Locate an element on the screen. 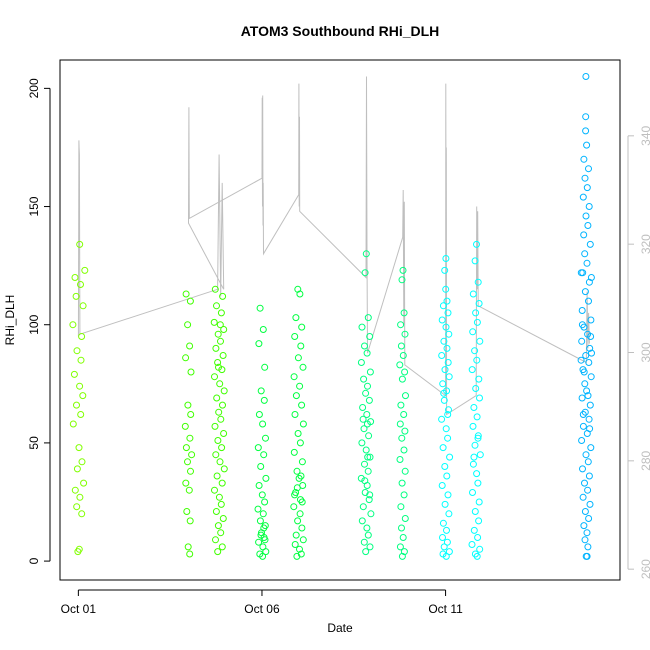 The width and height of the screenshot is (650, 650). x-axis: Oct 01 Oct 06 Oct 11 is located at coordinates (262, 602).